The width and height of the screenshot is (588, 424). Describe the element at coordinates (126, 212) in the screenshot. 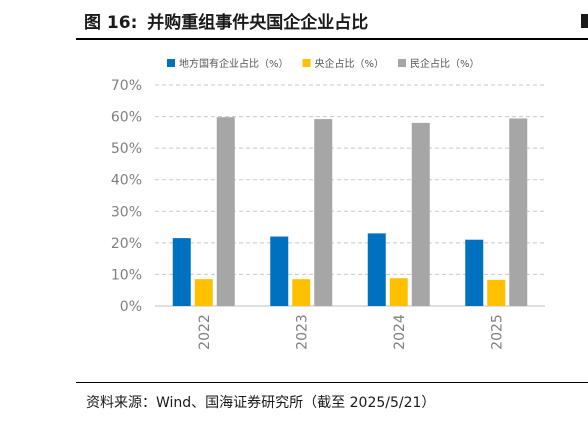

I see `y-tick-label: 30%` at that location.